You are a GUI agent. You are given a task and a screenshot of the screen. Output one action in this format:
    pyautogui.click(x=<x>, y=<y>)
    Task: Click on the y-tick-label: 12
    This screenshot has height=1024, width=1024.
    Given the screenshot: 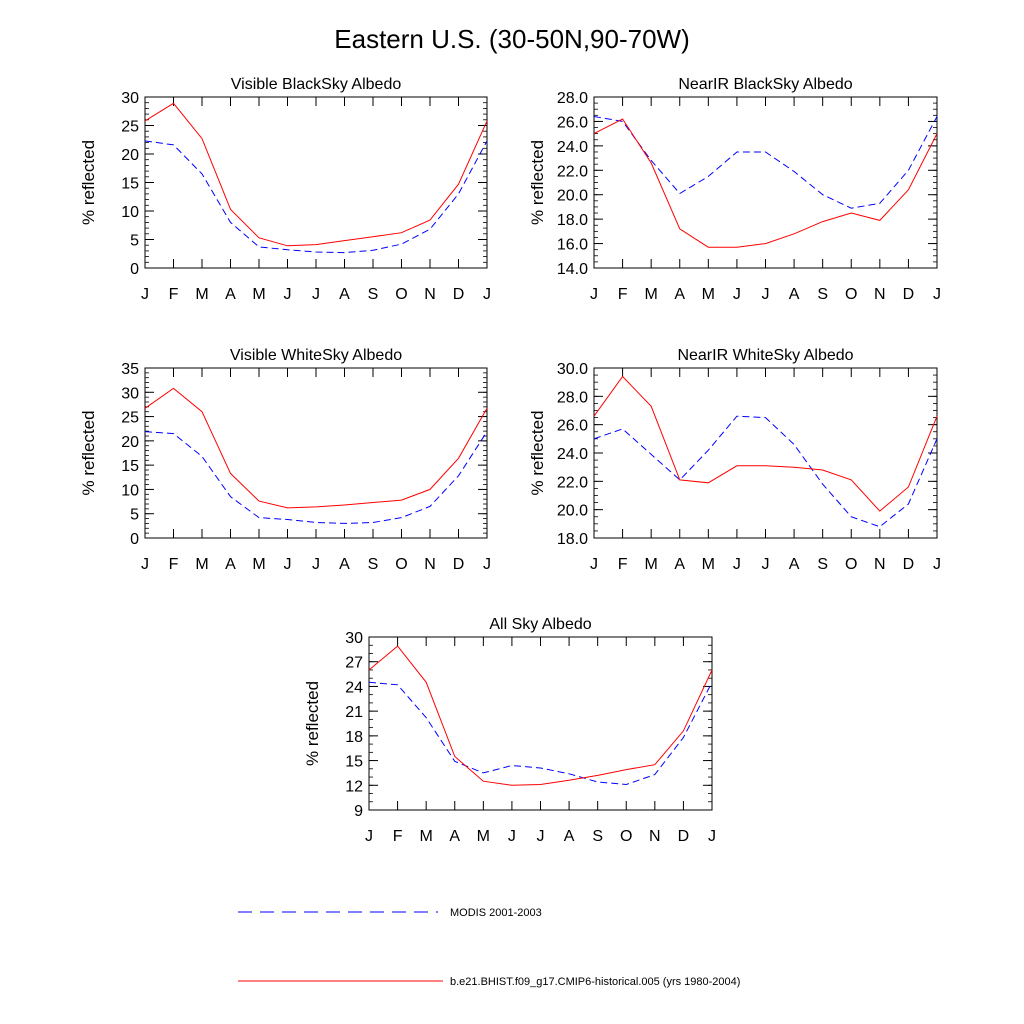 What is the action you would take?
    pyautogui.click(x=354, y=786)
    